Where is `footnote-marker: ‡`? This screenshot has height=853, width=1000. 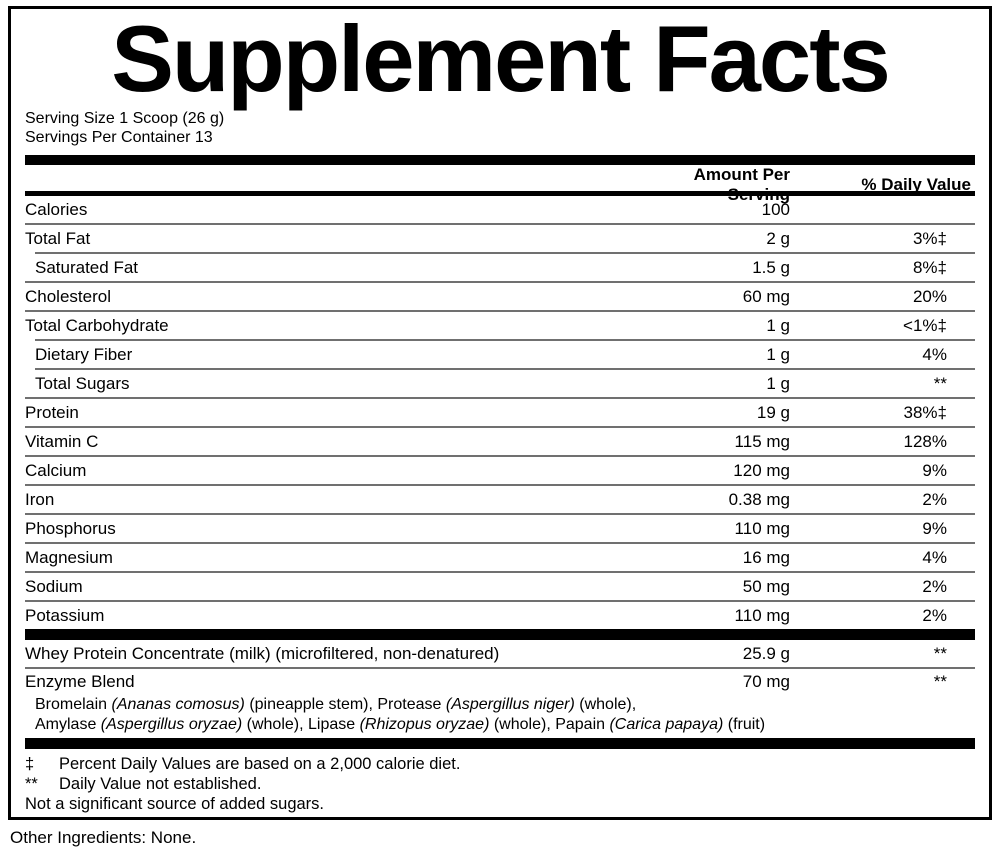 footnote-marker: ‡ is located at coordinates (30, 764).